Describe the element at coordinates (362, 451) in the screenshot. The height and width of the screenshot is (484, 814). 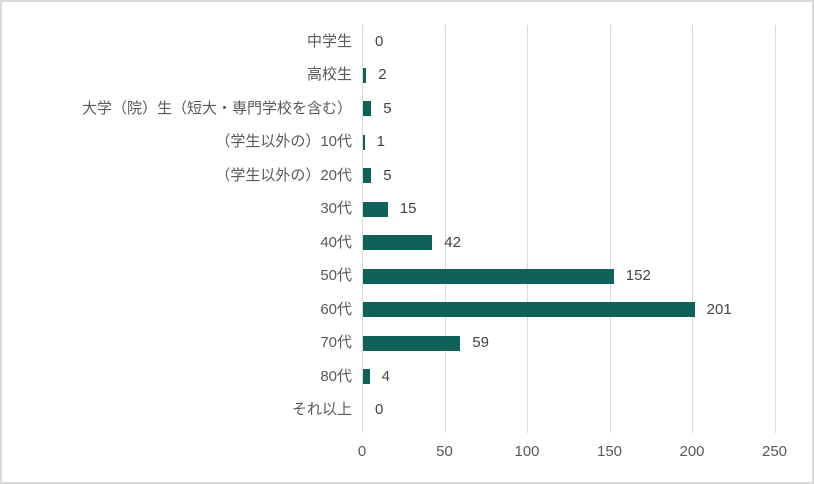
I see `x-tick-label: 0` at that location.